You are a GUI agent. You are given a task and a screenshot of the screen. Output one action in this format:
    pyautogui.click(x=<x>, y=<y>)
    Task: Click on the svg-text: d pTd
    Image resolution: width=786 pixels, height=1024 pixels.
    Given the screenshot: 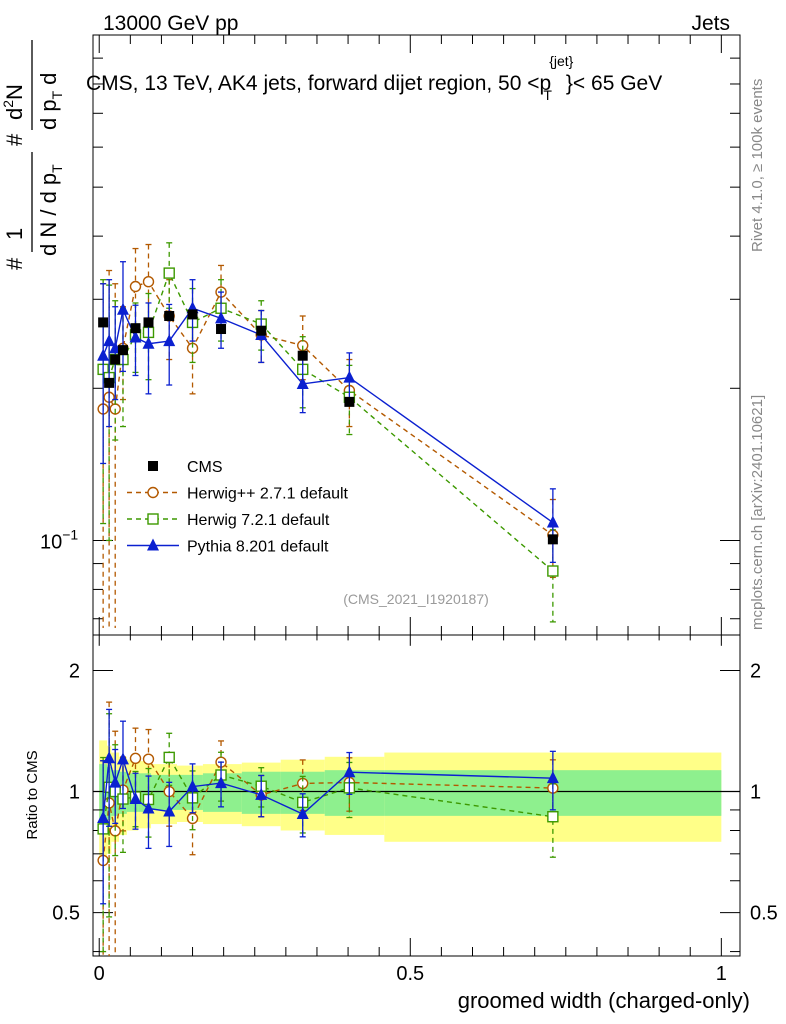 What is the action you would take?
    pyautogui.click(x=50, y=101)
    